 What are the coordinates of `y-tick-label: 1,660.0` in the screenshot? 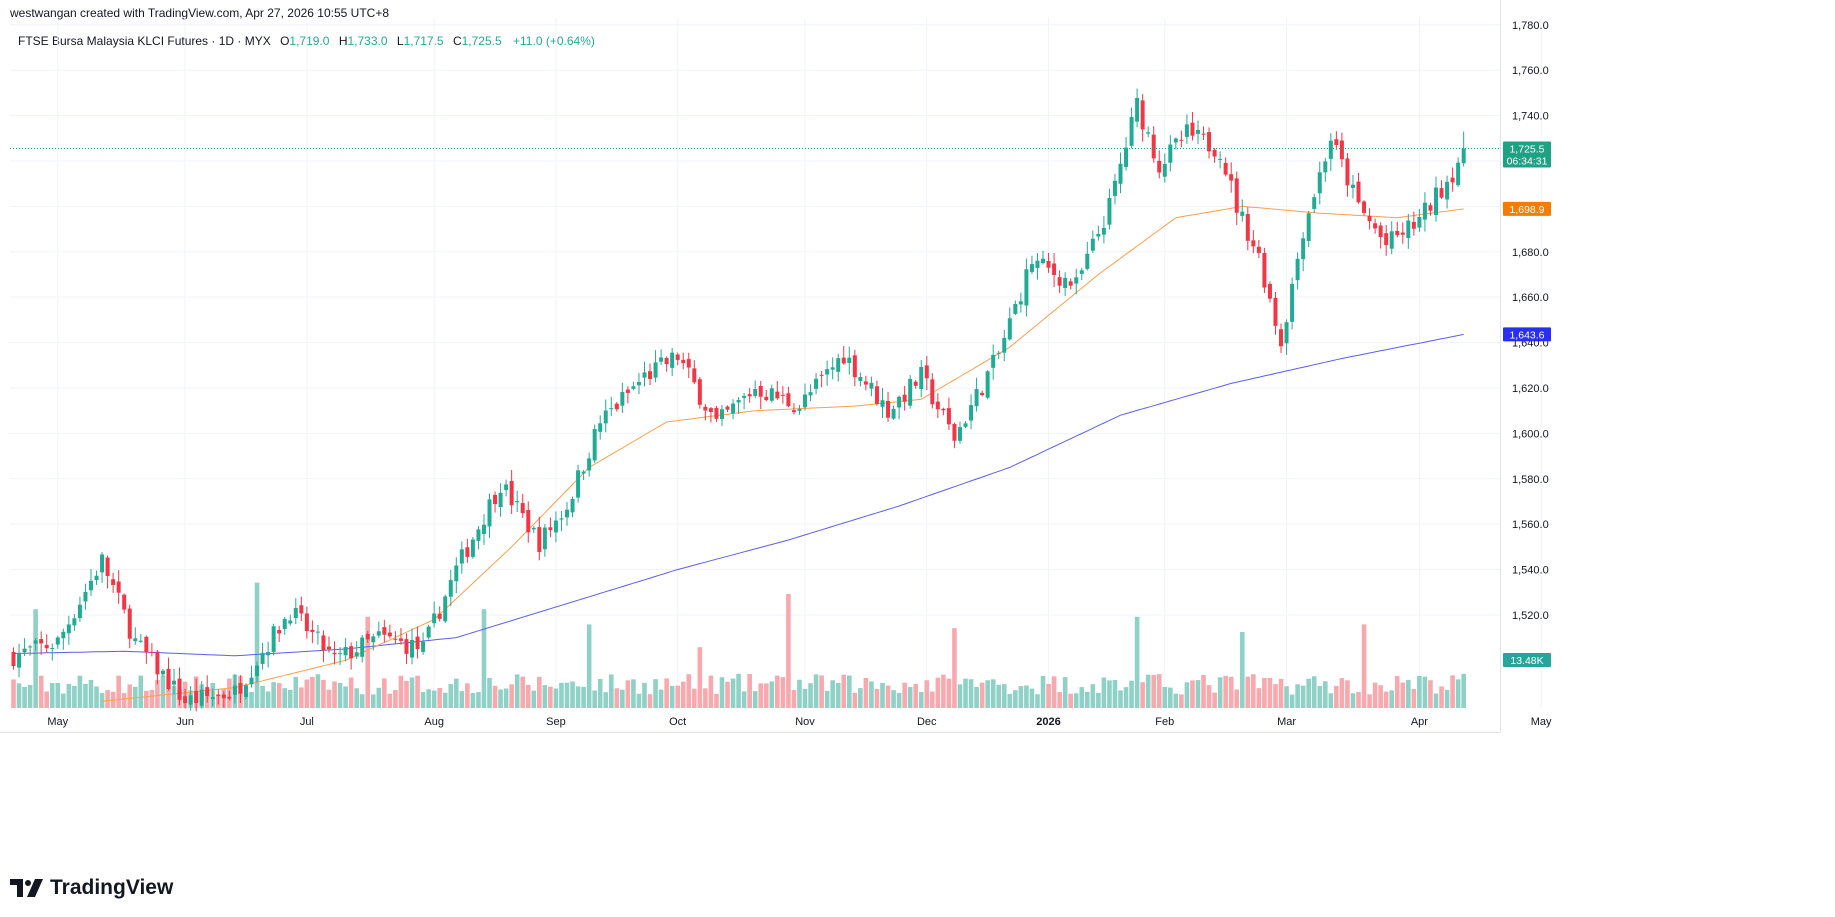 It's located at (1530, 298).